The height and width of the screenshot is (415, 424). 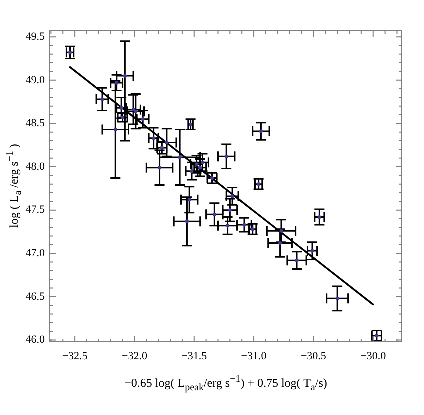 What do you see at coordinates (313, 356) in the screenshot?
I see `x-tick-label: −30.5` at bounding box center [313, 356].